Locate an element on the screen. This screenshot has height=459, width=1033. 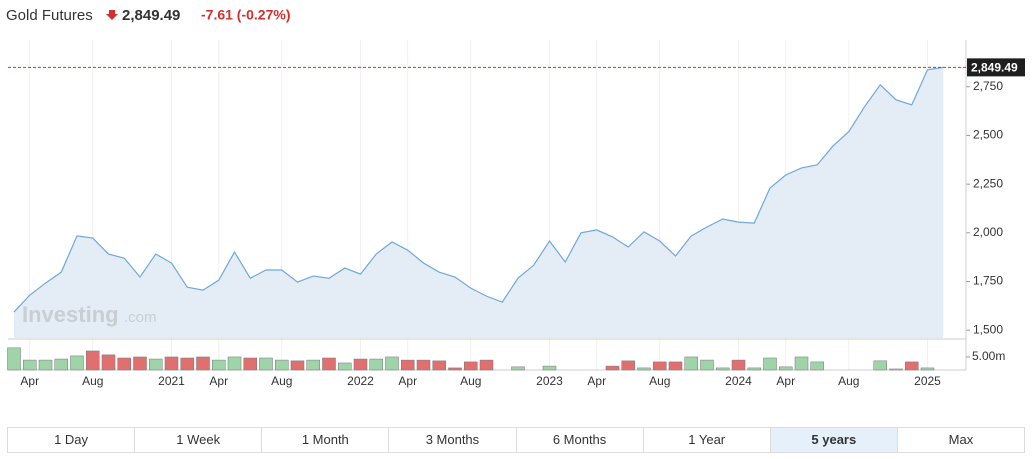
range-button: 6 Months is located at coordinates (580, 440).